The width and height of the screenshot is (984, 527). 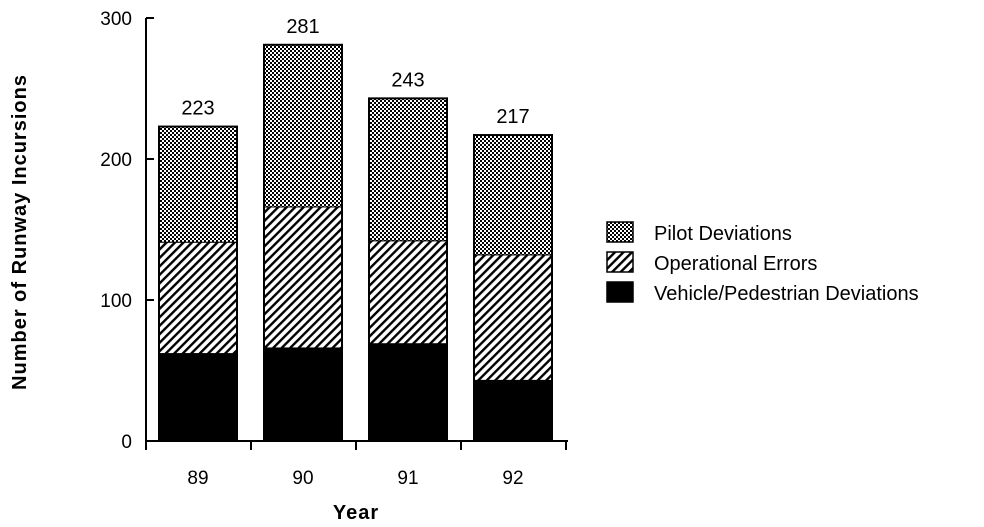 What do you see at coordinates (723, 234) in the screenshot?
I see `legend-label: Pilot Deviations` at bounding box center [723, 234].